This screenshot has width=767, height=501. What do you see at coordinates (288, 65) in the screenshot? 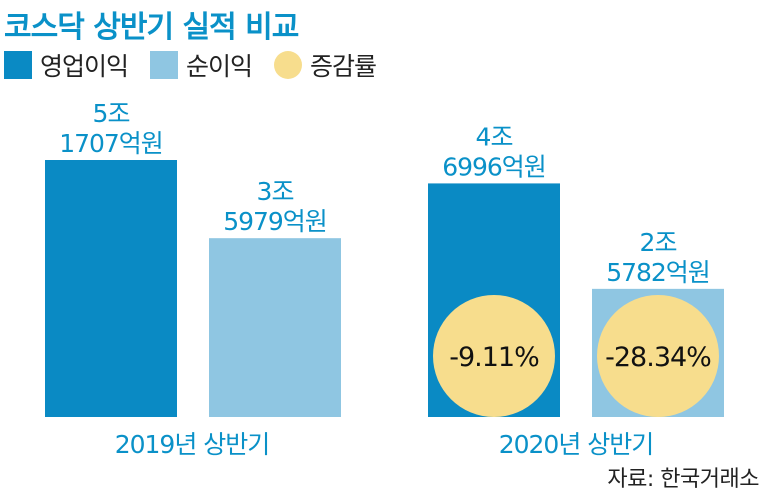
I see `legend-swatch-change-rate` at bounding box center [288, 65].